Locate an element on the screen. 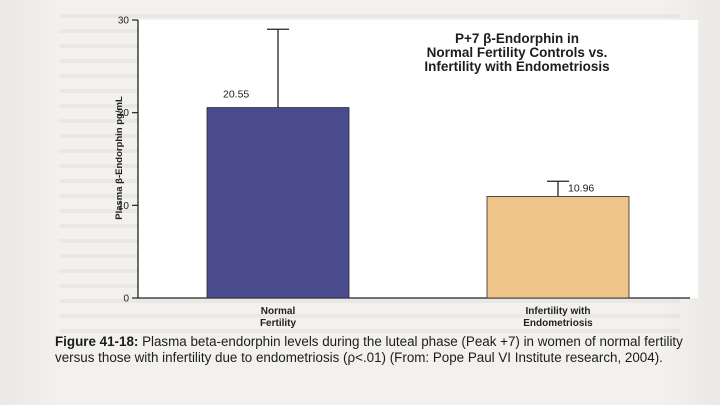 The width and height of the screenshot is (720, 405). chart-title-line-3: Infertility with Endometriosis is located at coordinates (516, 66).